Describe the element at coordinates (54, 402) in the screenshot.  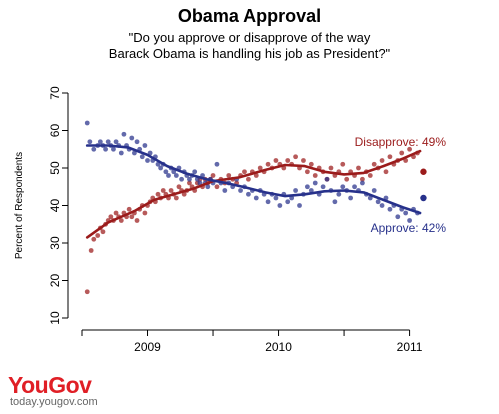
I see `yougov-url: today.yougov.com` at that location.